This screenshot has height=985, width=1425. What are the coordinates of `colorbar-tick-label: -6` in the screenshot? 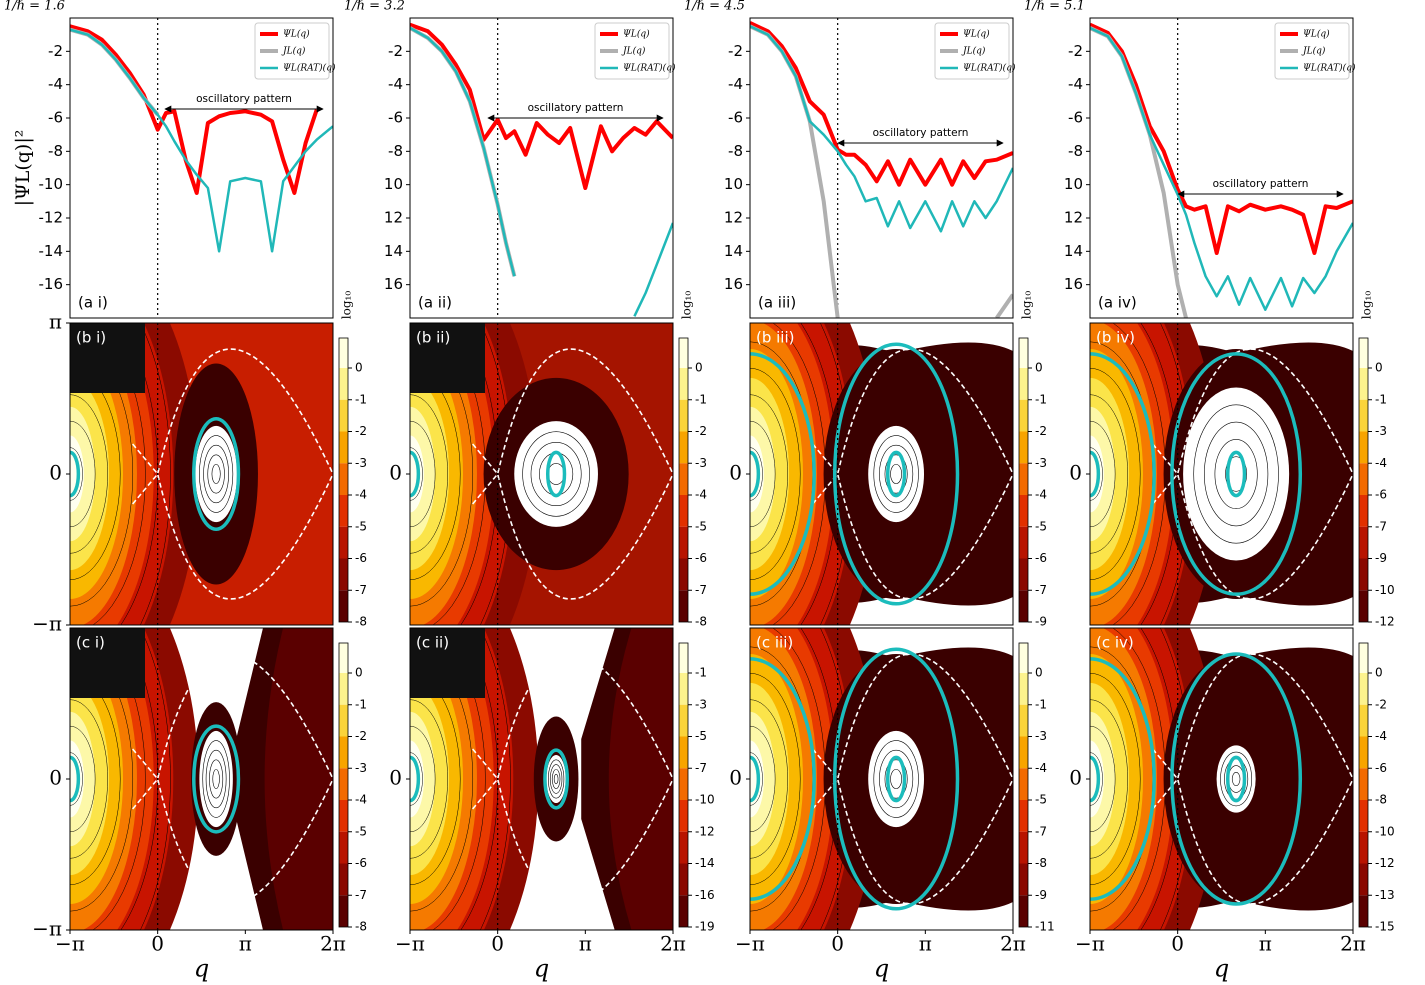 It's located at (1381, 495).